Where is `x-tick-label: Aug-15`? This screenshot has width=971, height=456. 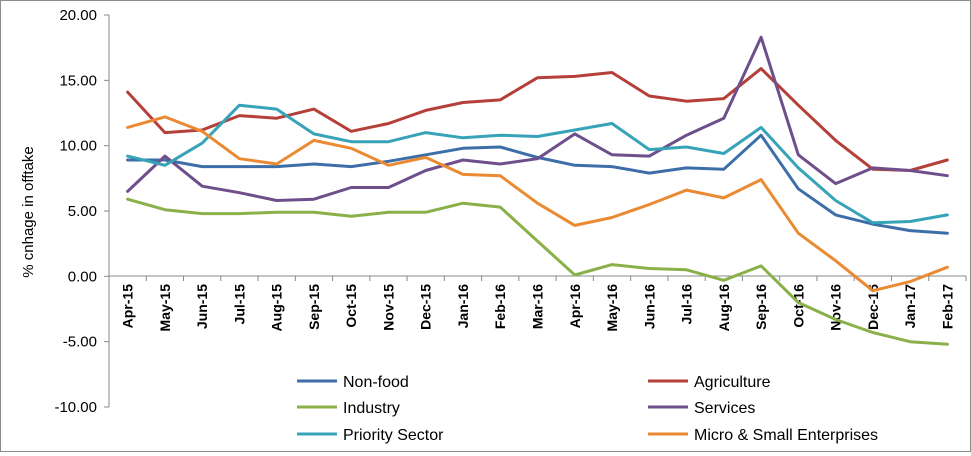 x-tick-label: Aug-15 is located at coordinates (277, 308).